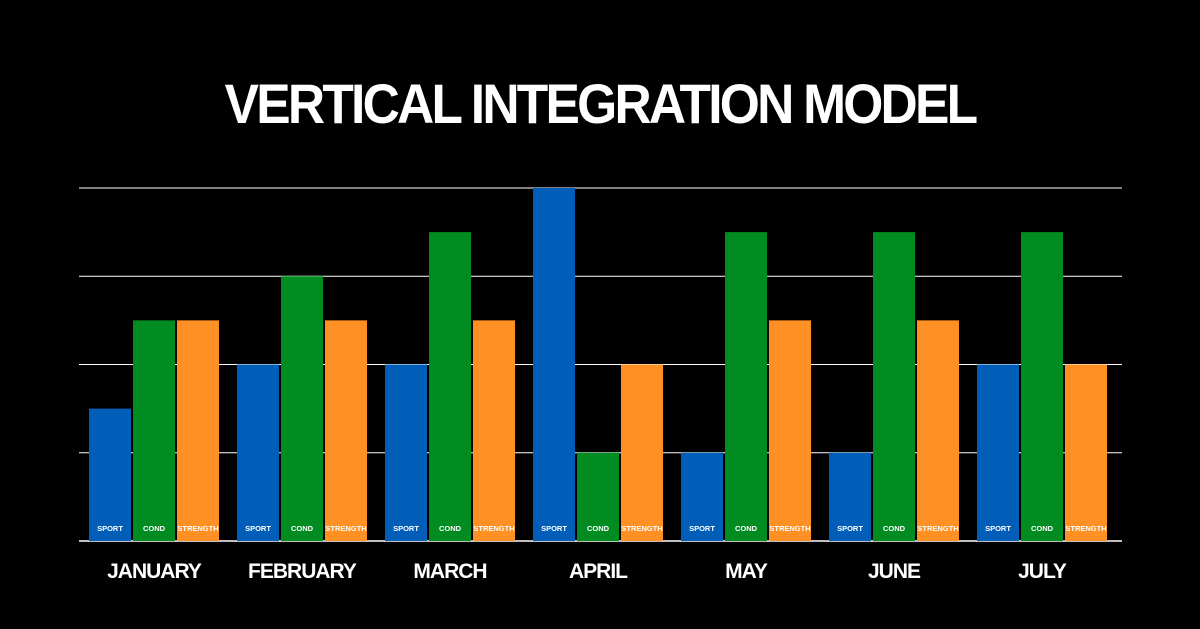 The image size is (1200, 629). I want to click on bar-cond-january, so click(154, 430).